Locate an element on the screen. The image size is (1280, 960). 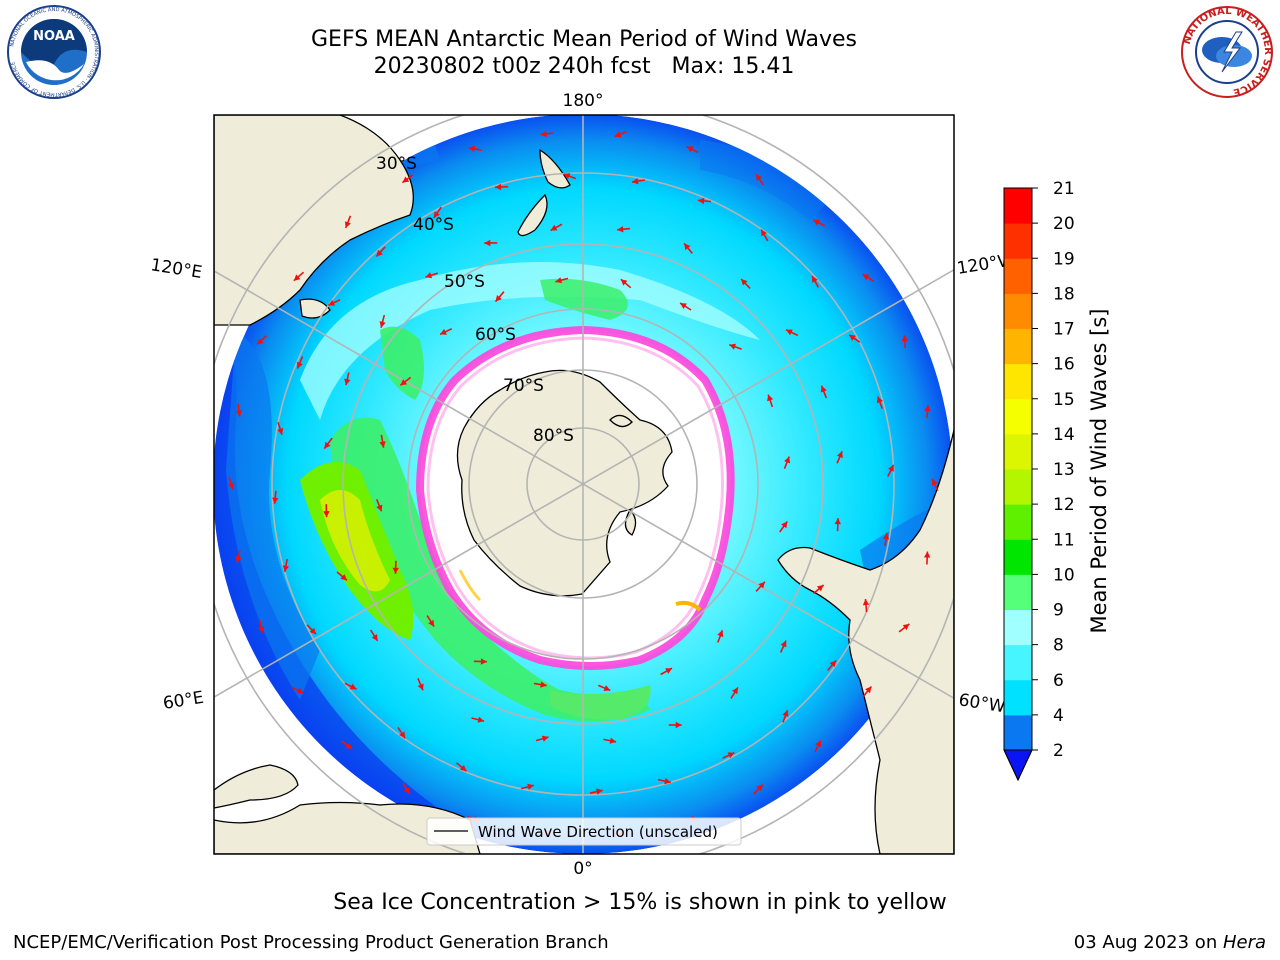
colorbar-tick-label: 8 is located at coordinates (1058, 646).